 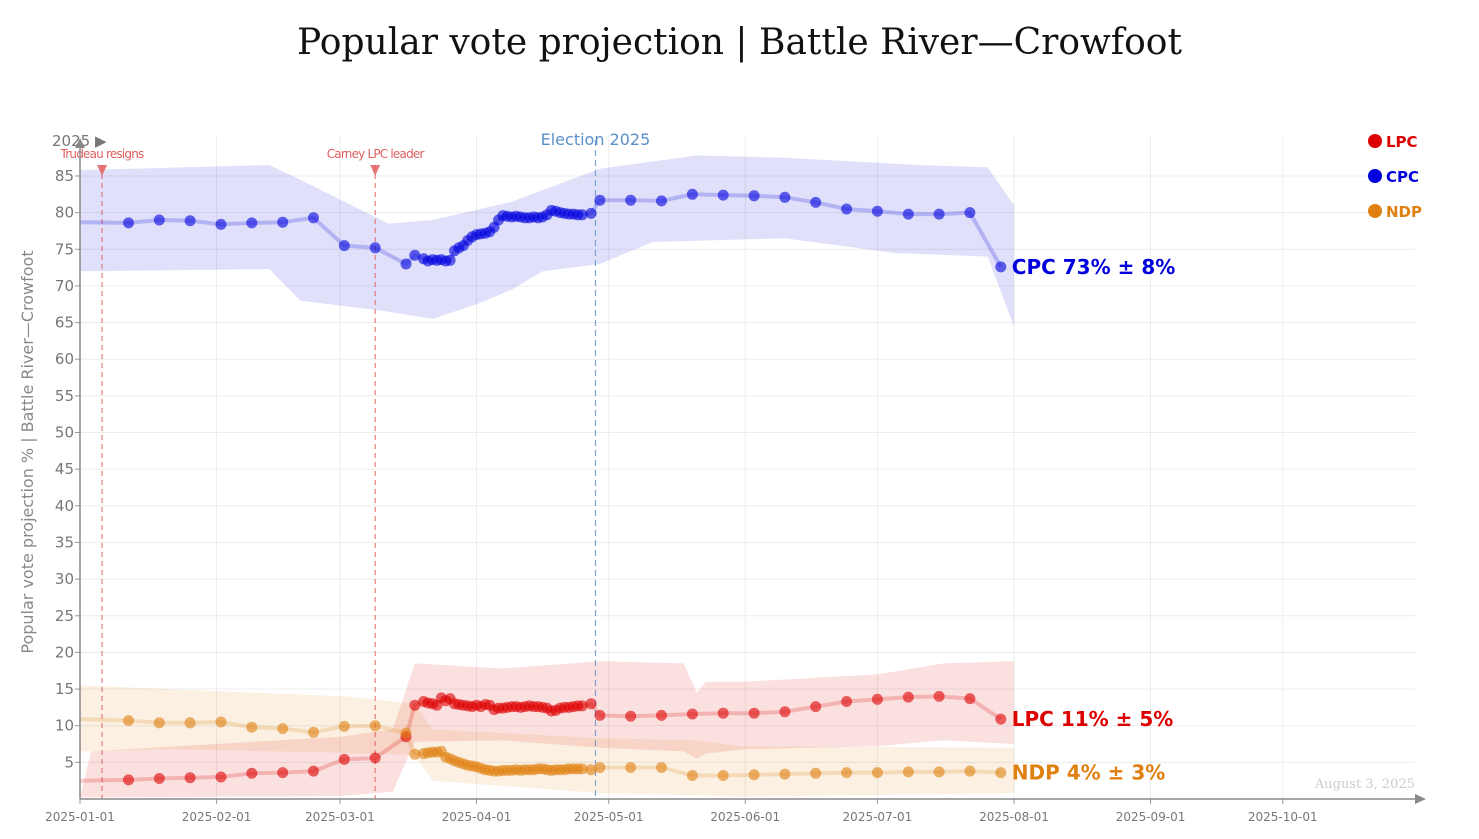 I want to click on x-tick-label: 2025-08-01, so click(x=1014, y=817).